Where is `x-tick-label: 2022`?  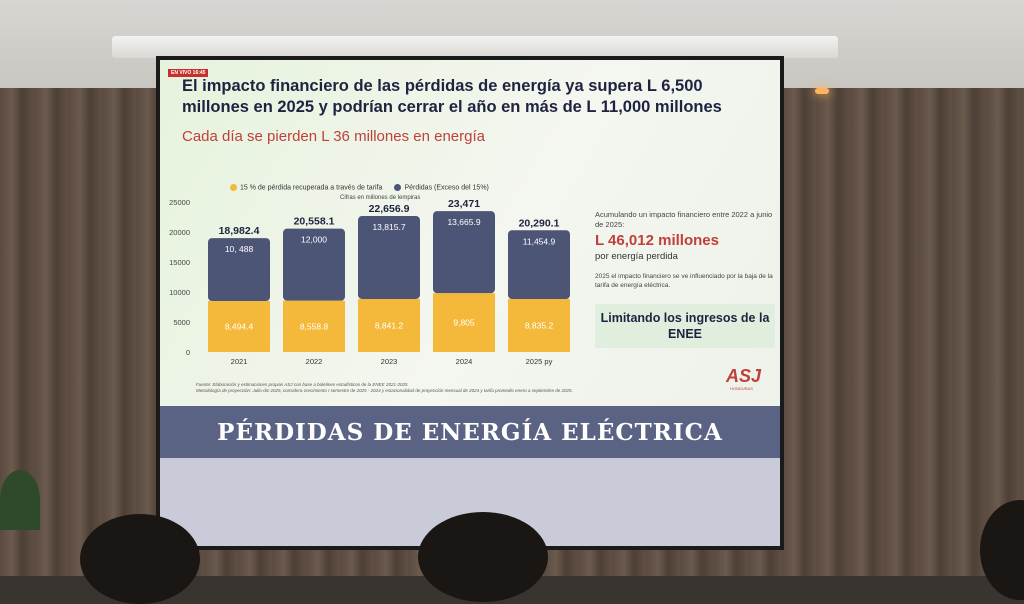
x-tick-label: 2022 is located at coordinates (314, 361).